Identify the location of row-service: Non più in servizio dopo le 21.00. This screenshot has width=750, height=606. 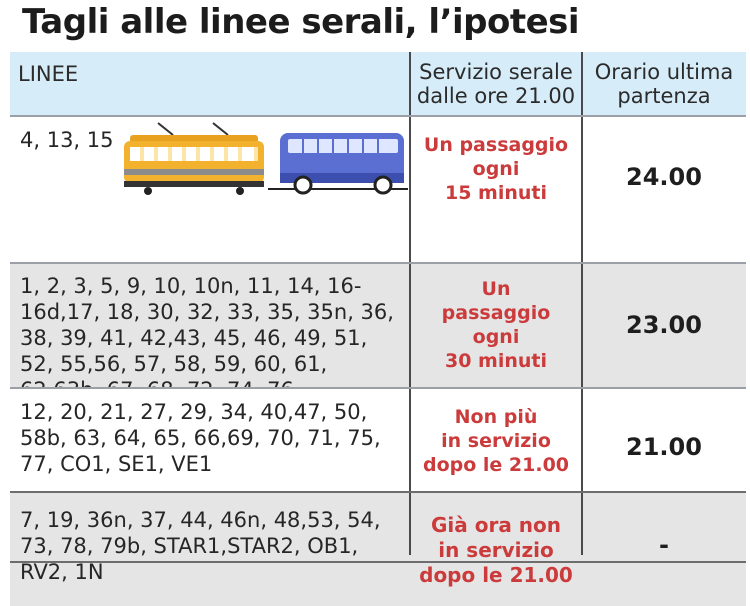
(496, 441).